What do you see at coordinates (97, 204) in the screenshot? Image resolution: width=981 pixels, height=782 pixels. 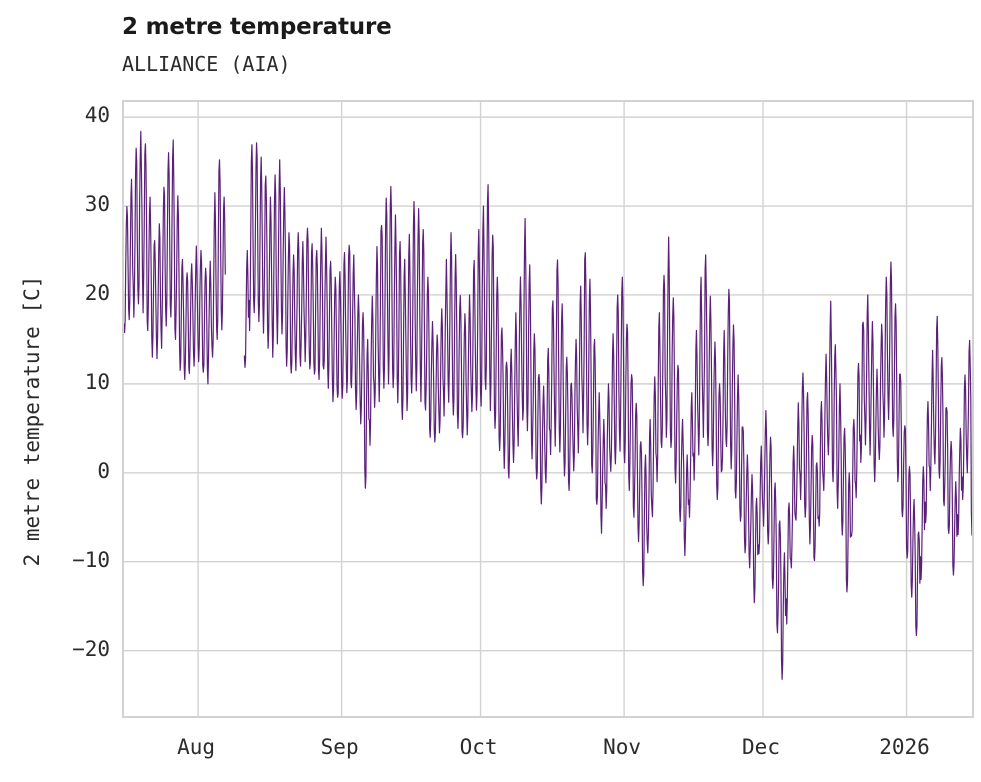 I see `y-tick-label: 30` at bounding box center [97, 204].